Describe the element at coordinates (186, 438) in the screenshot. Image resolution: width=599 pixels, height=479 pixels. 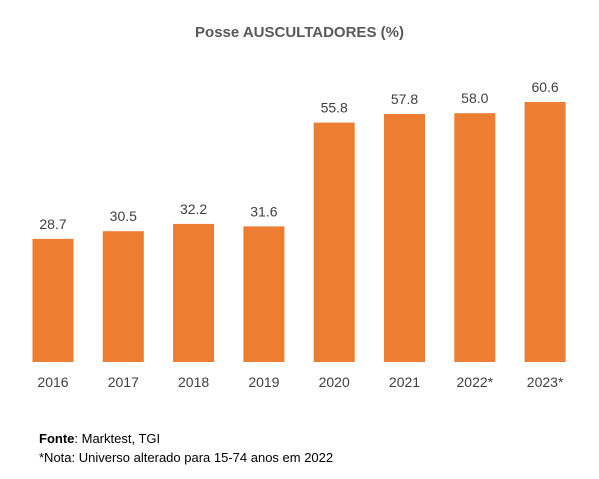
I see `source-line: Fonte: Marktest, TGI` at that location.